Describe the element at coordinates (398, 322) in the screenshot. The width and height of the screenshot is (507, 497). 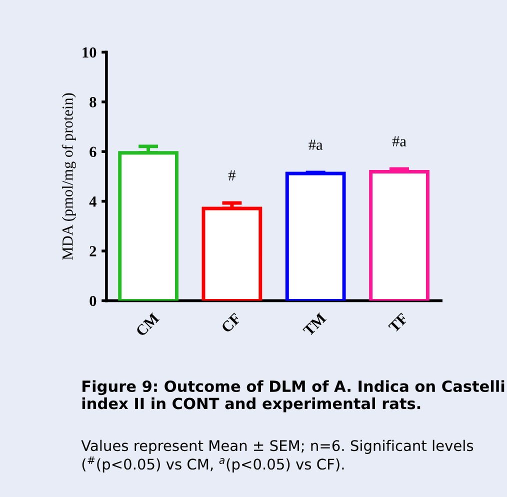
I see `x-tick-label: TF` at that location.